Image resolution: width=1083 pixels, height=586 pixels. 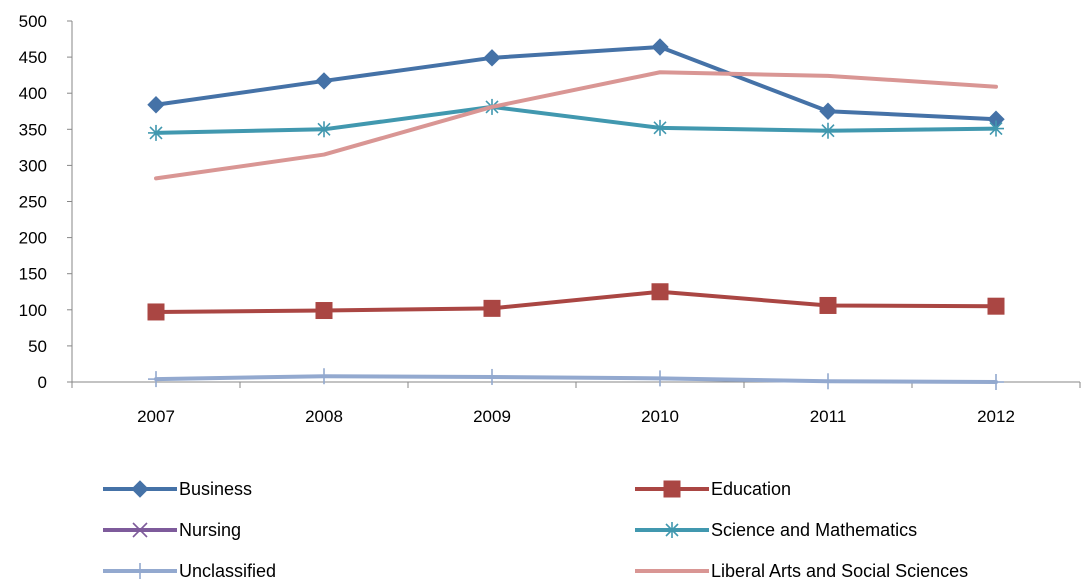 I want to click on y-tick-label: 0, so click(x=42, y=382).